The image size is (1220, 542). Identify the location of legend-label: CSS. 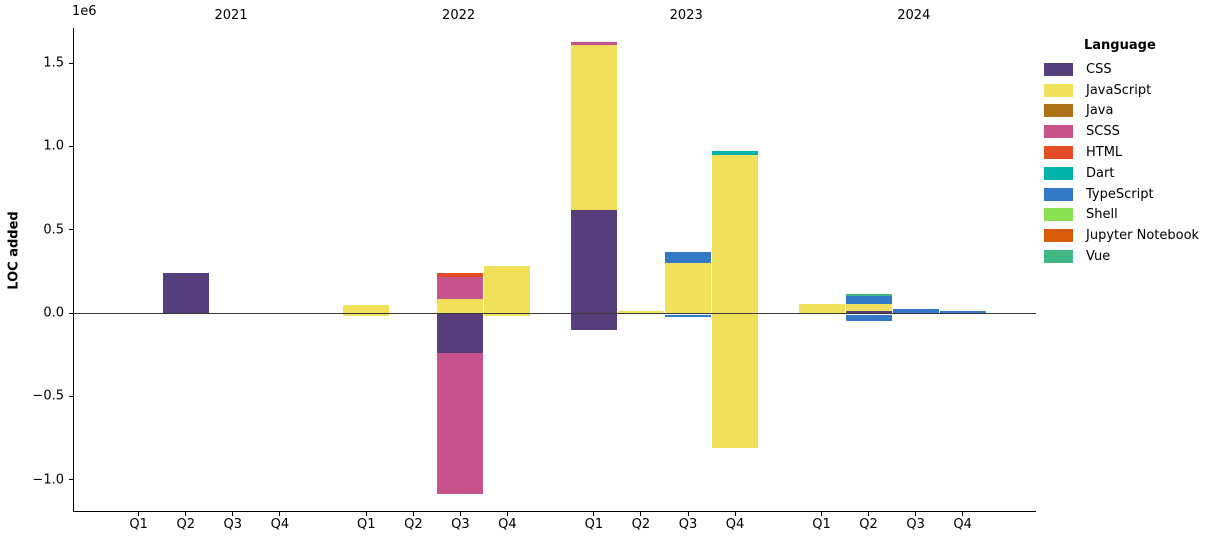
(1099, 69).